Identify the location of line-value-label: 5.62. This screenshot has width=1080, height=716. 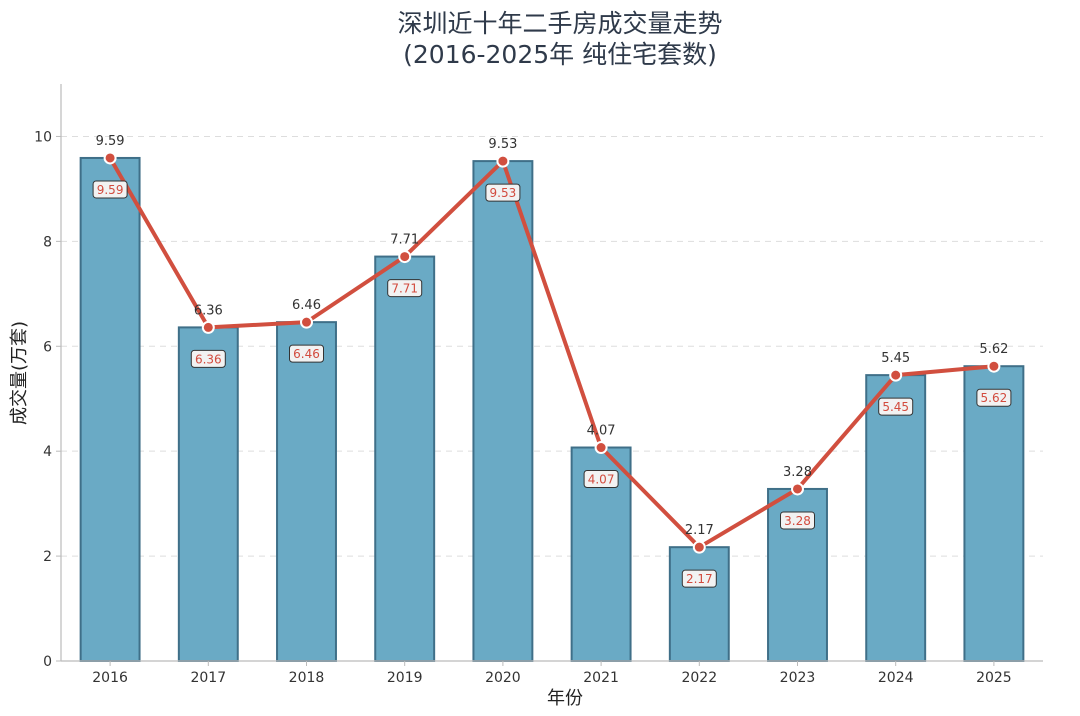
(994, 398).